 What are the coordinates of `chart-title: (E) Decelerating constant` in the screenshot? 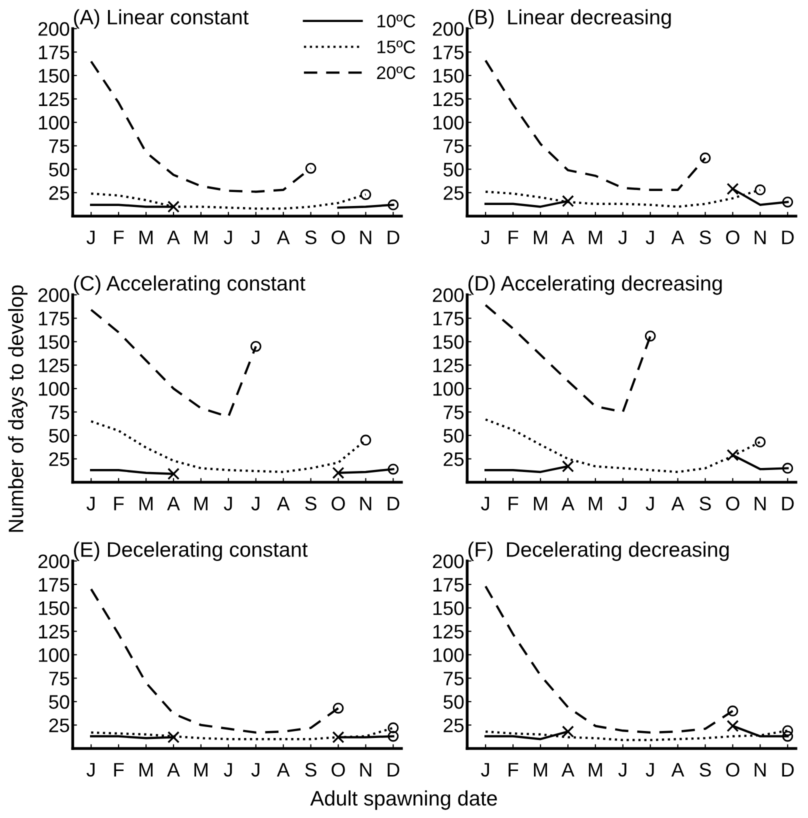 It's located at (191, 552).